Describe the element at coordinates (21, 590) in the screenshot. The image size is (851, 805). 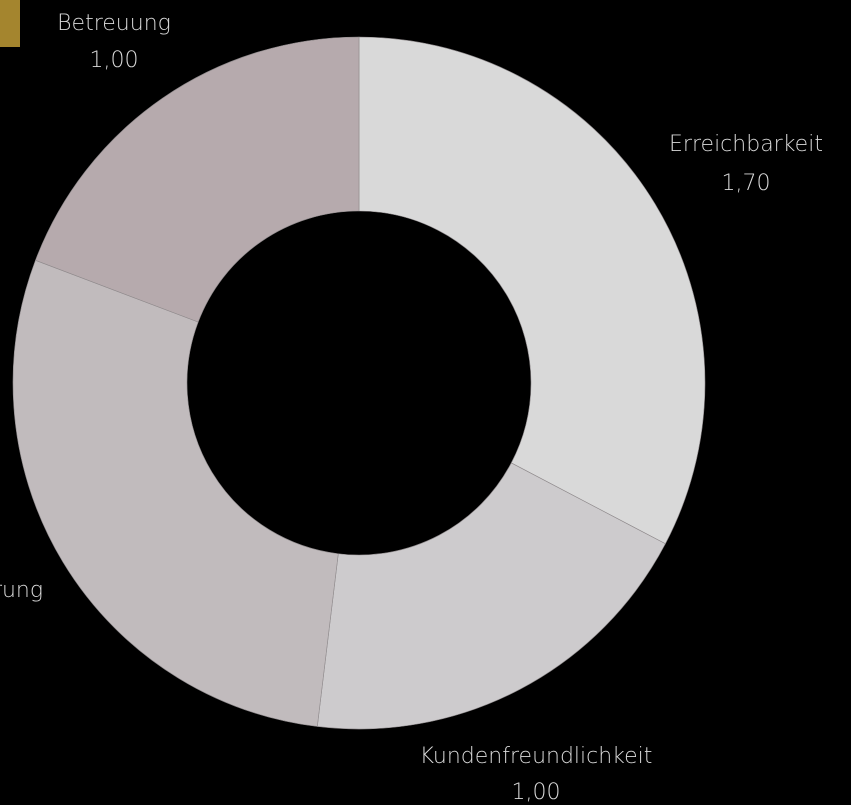
I see `slice-label-rung: rung` at that location.